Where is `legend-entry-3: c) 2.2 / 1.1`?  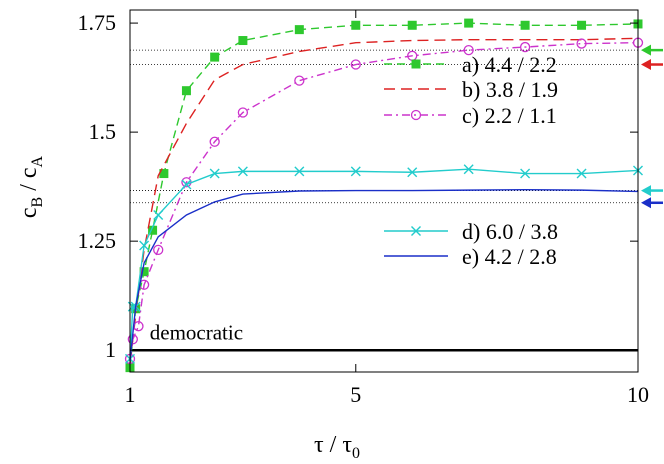 legend-entry-3: c) 2.2 / 1.1 is located at coordinates (470, 115).